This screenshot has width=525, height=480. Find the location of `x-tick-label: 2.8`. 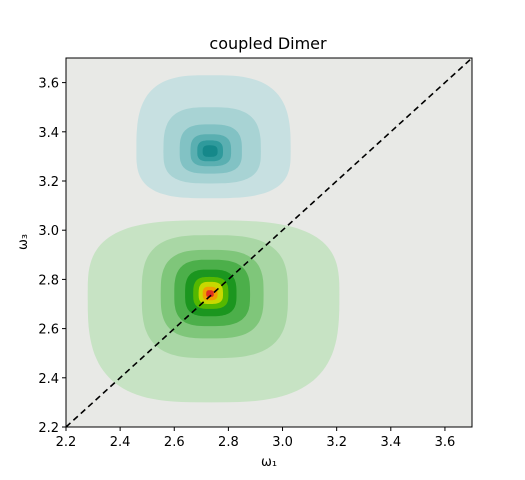

x-tick-label: 2.8 is located at coordinates (228, 442).